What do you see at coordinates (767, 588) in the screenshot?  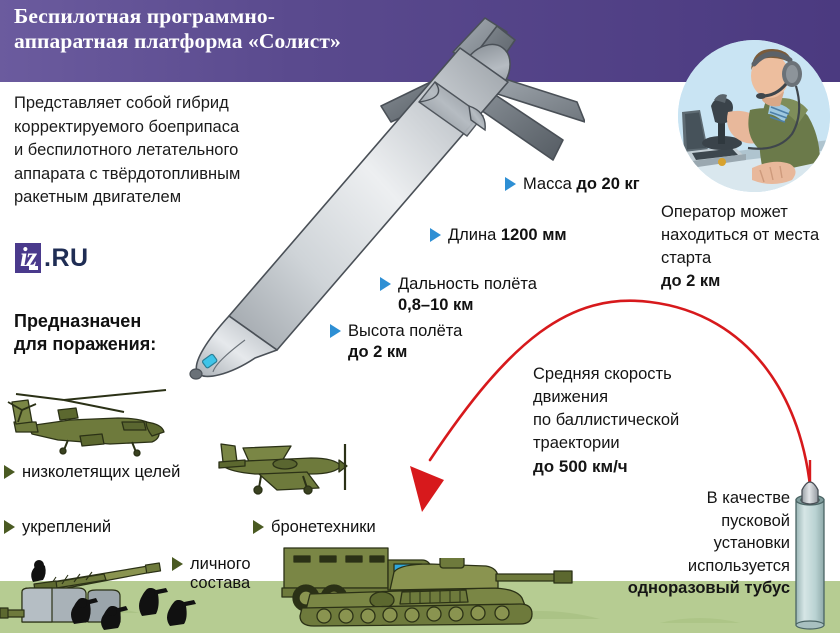 I see `launcher-value-line-2: тубус` at bounding box center [767, 588].